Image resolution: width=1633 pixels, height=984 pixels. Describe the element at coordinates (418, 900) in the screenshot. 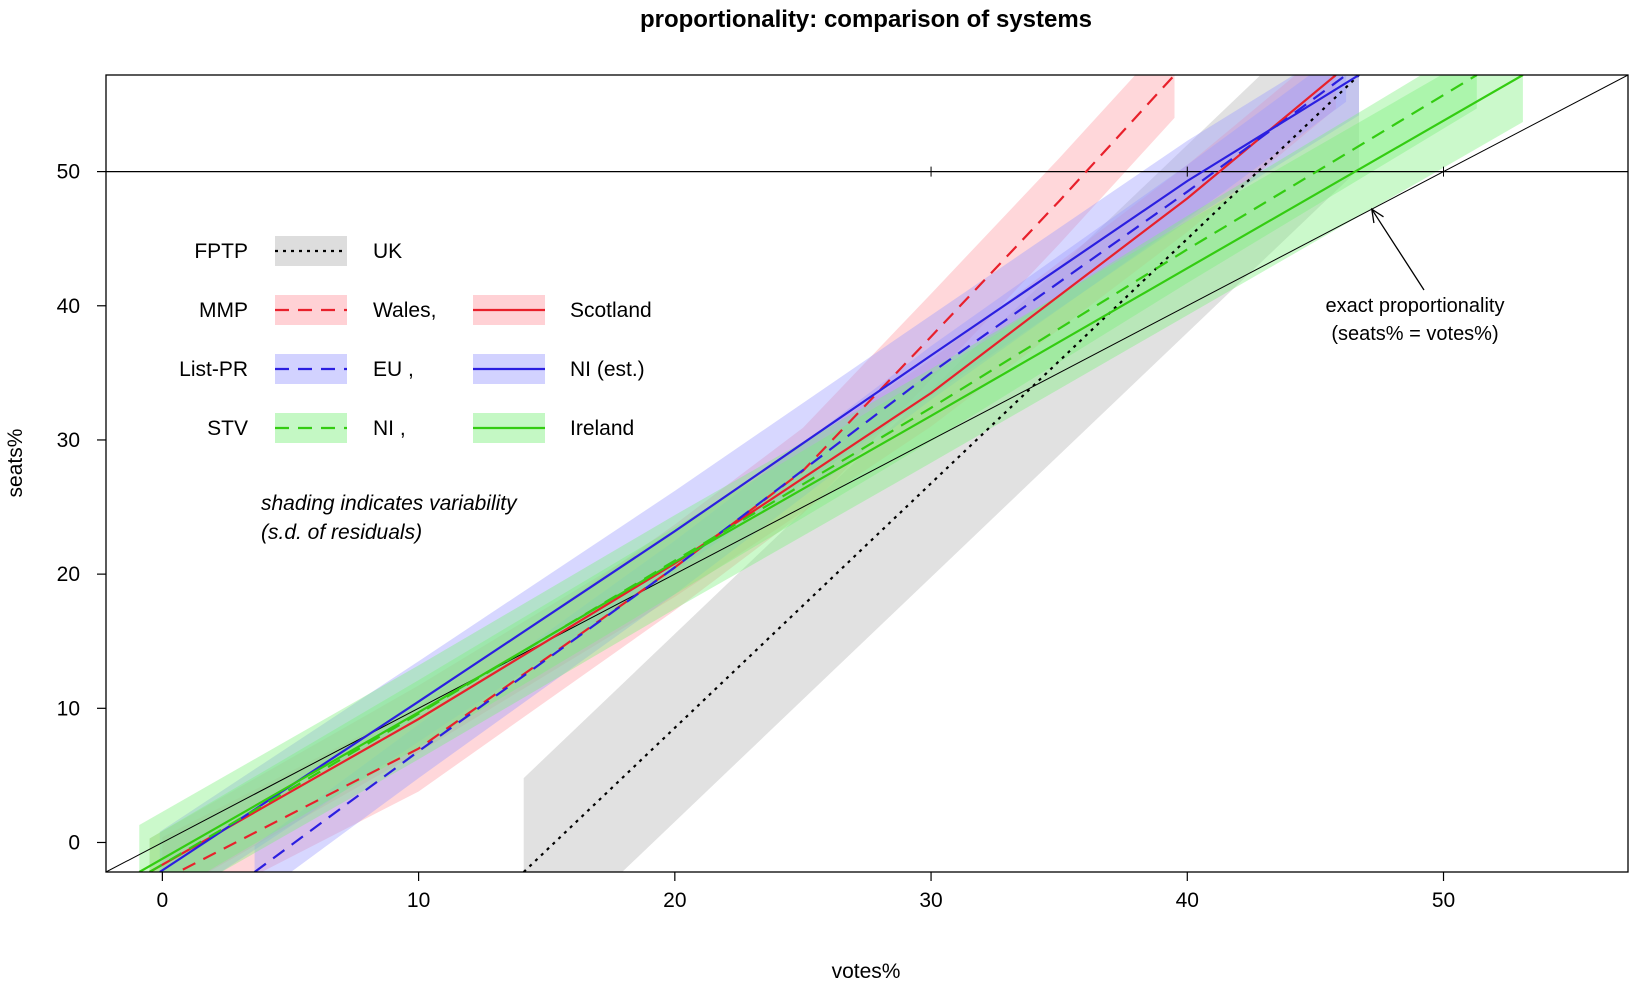

I see `x-tick-label: 10` at that location.